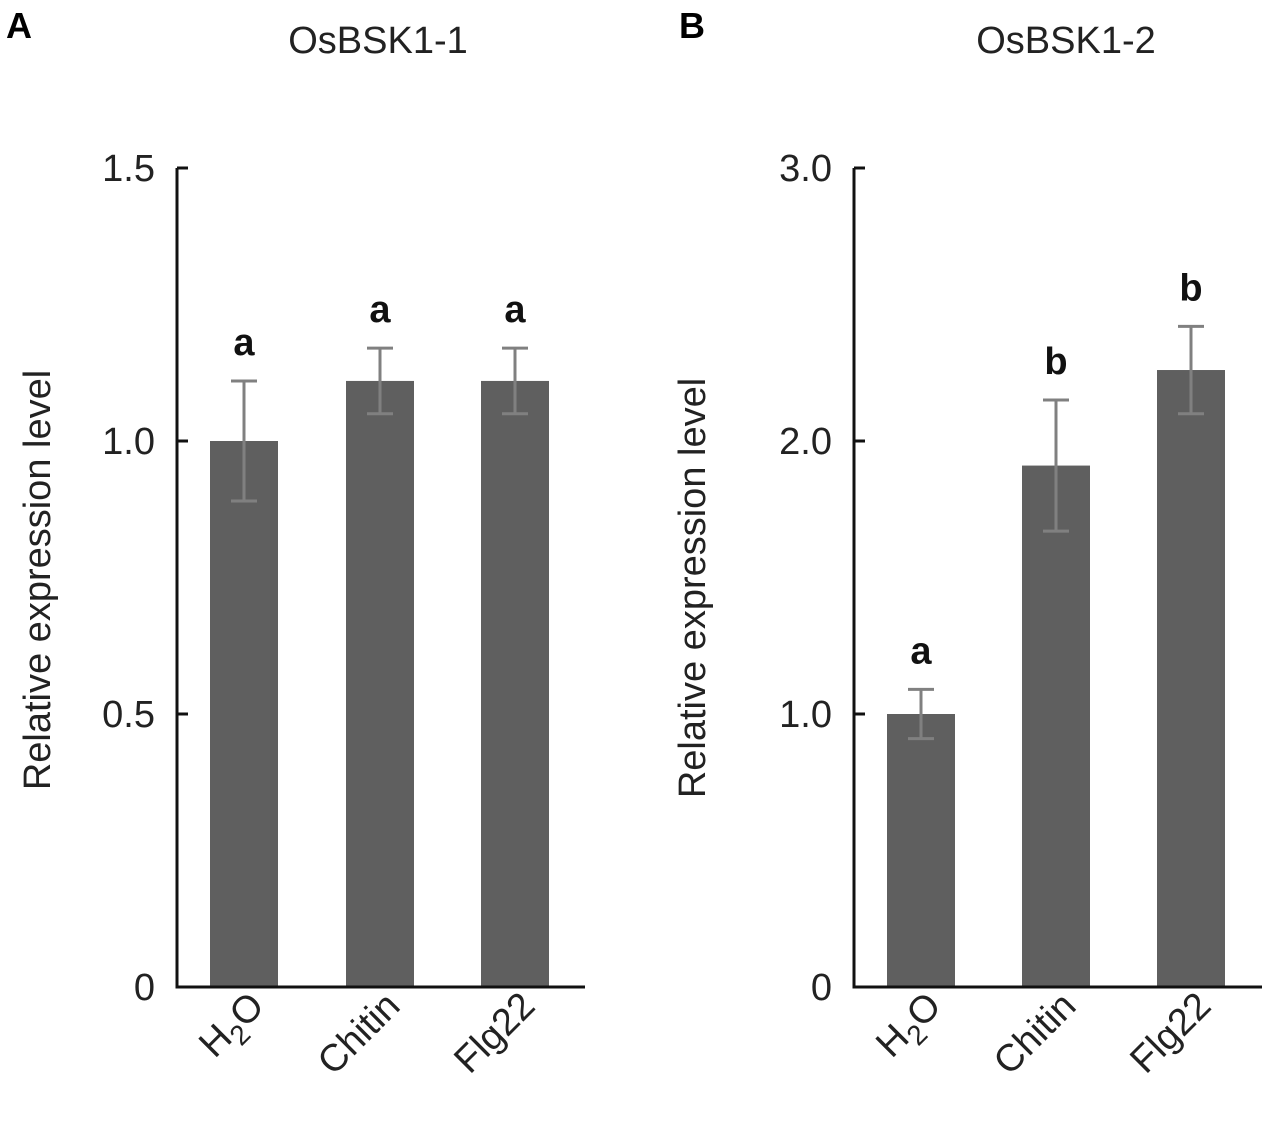  I want to click on significance-letter-a-0: a, so click(244, 343).